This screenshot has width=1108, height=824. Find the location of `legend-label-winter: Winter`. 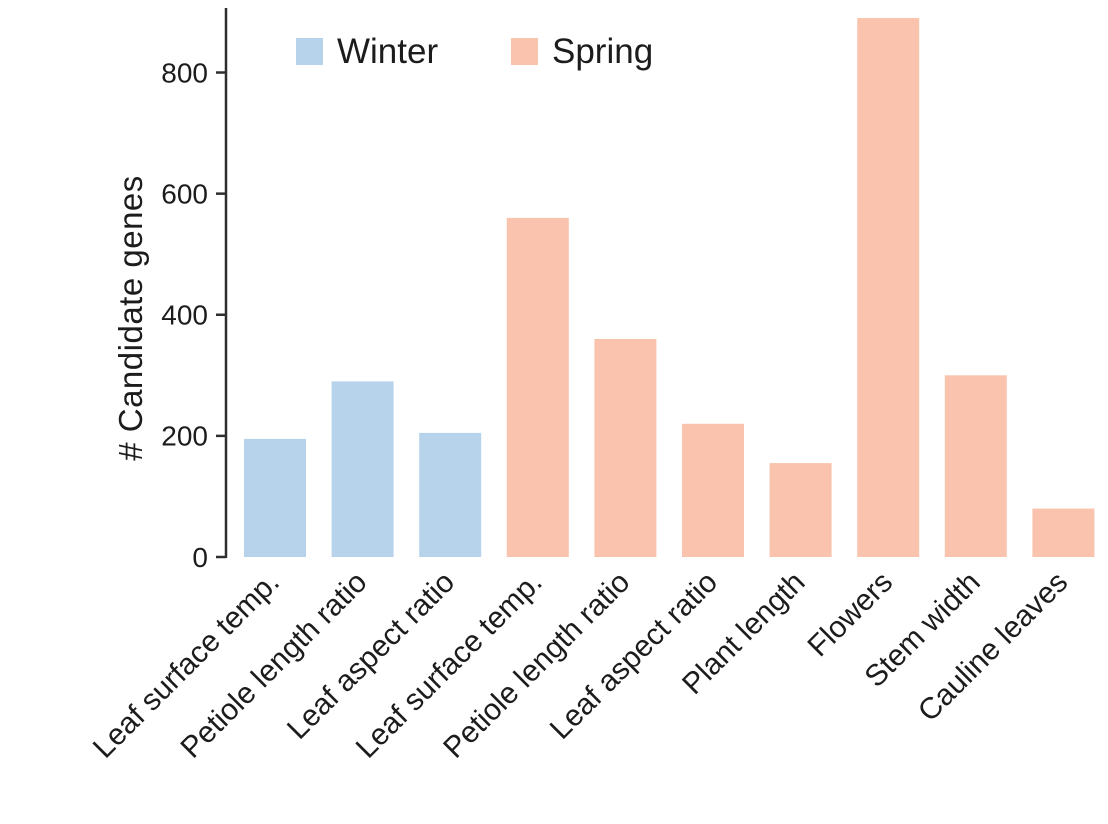

legend-label-winter: Winter is located at coordinates (388, 51).